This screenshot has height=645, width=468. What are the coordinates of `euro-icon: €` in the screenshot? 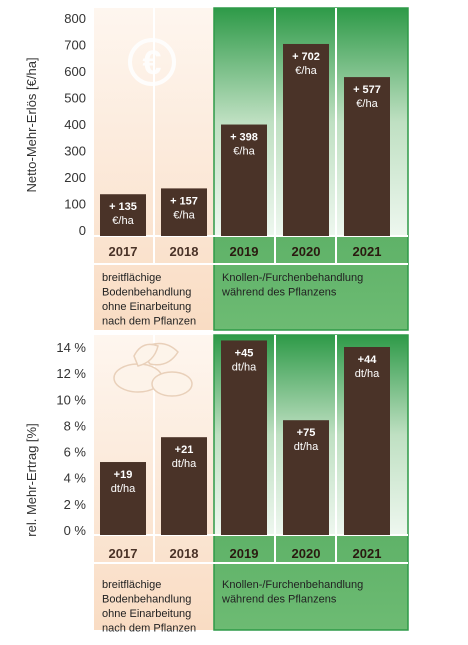 It's located at (152, 62).